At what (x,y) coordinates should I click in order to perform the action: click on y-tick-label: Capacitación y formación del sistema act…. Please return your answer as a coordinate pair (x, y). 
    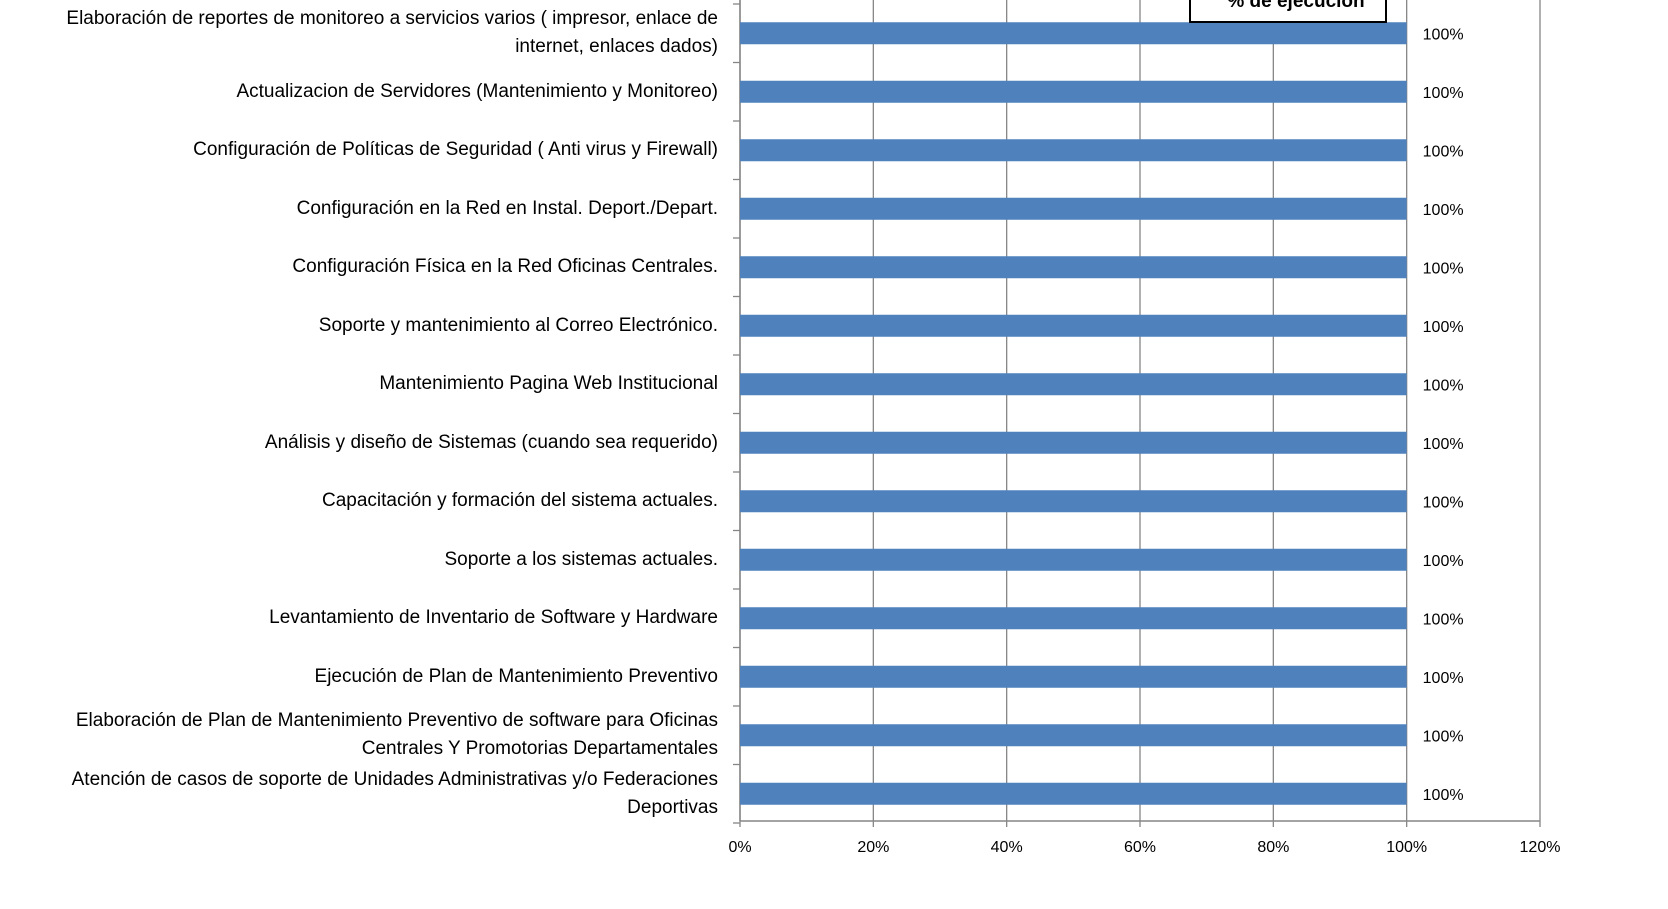
    Looking at the image, I should click on (519, 501).